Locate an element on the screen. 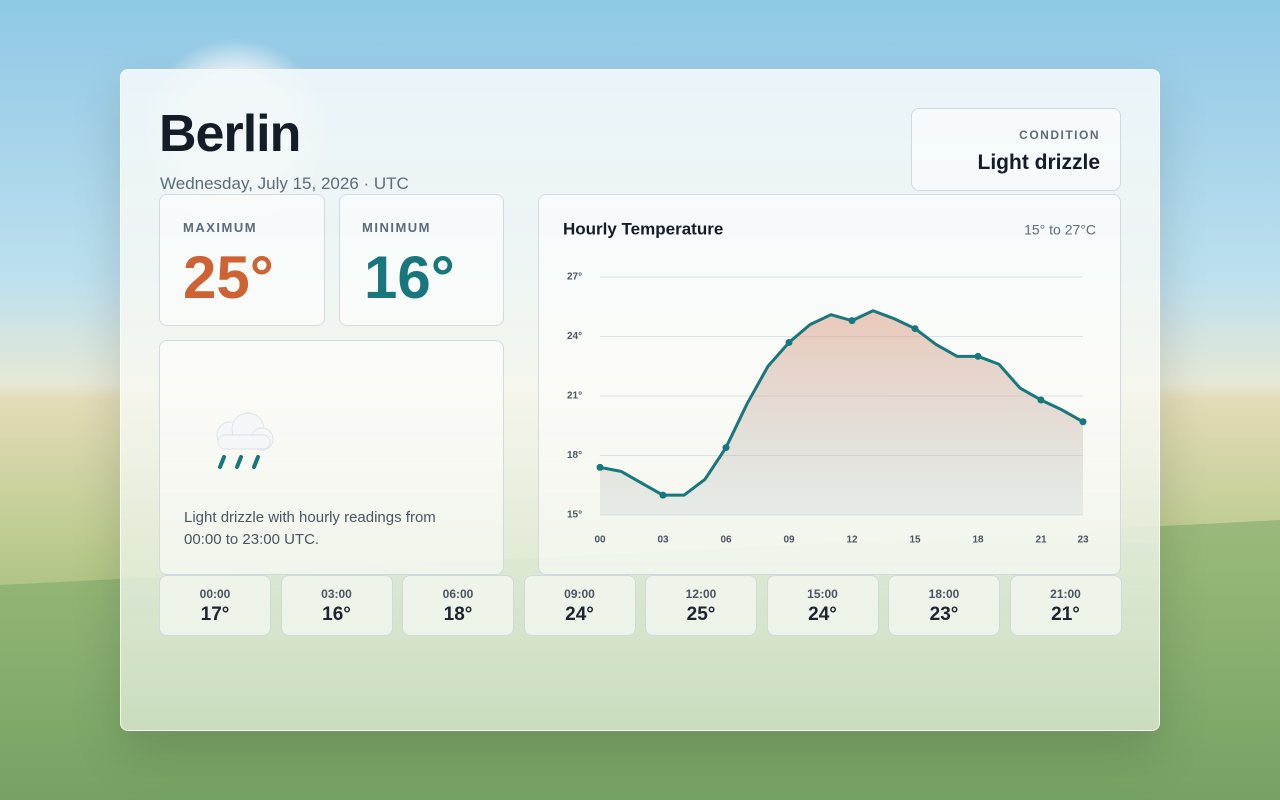 The height and width of the screenshot is (800, 1280). x-tick-label: 18 is located at coordinates (978, 540).